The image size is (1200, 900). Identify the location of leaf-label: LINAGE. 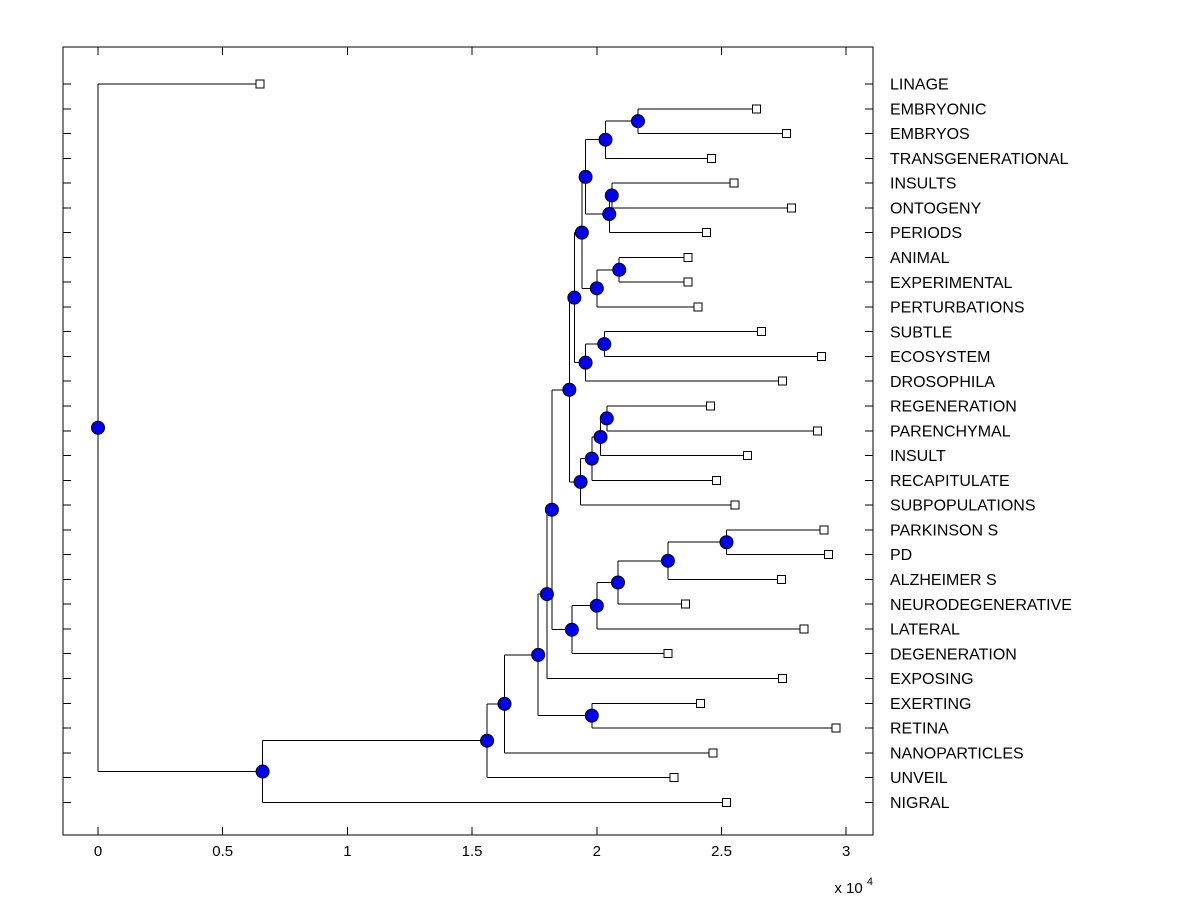
(919, 85).